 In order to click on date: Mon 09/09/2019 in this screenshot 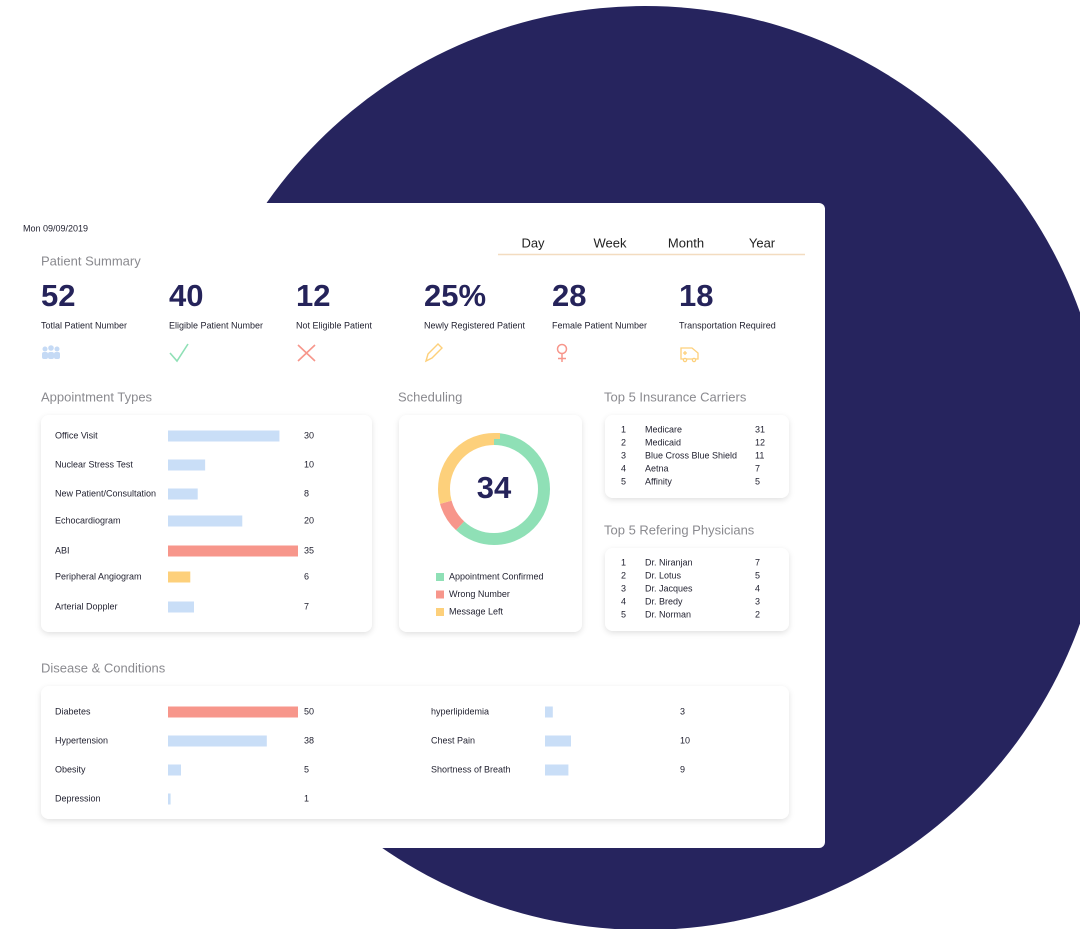, I will do `click(55, 228)`.